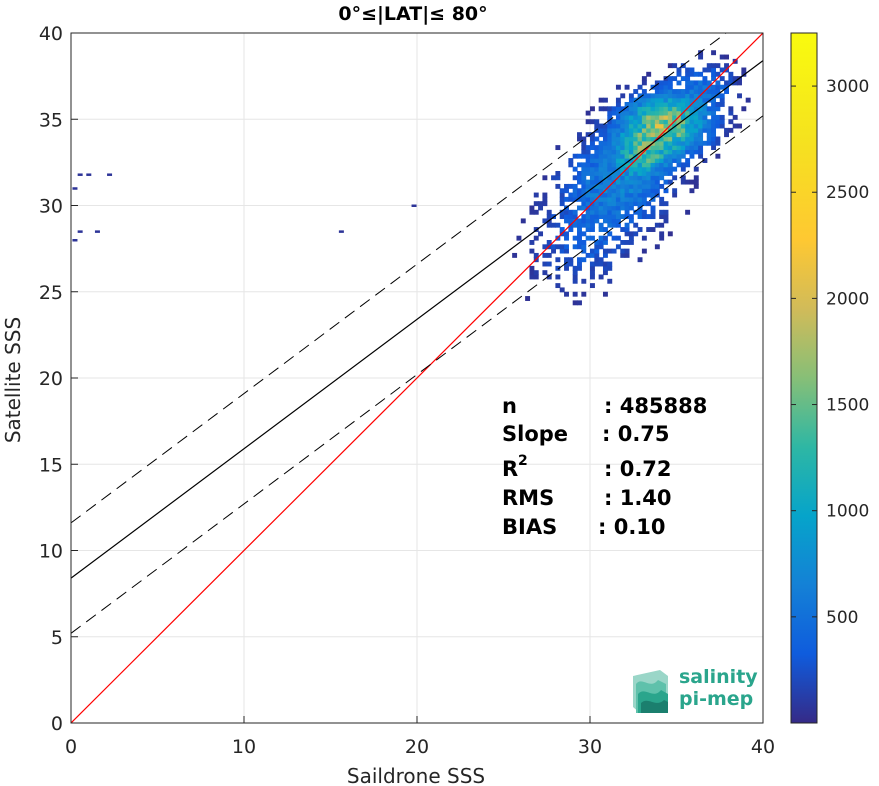  I want to click on stat-r2-label: R, so click(510, 469).